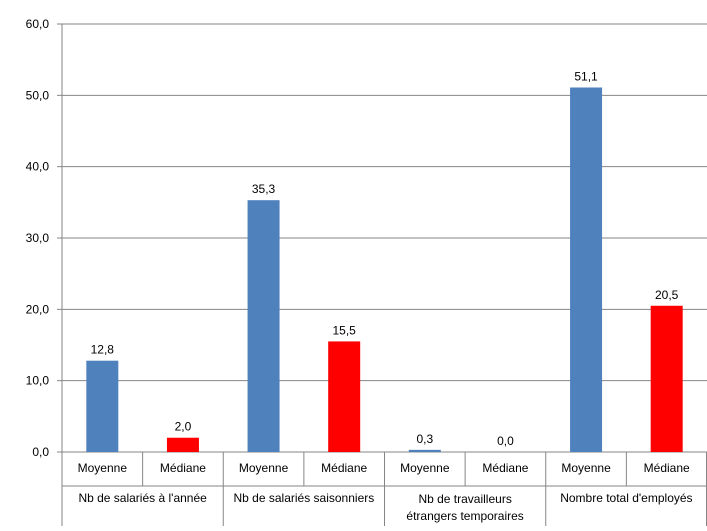  Describe the element at coordinates (424, 439) in the screenshot. I see `data-label: 0,3` at that location.